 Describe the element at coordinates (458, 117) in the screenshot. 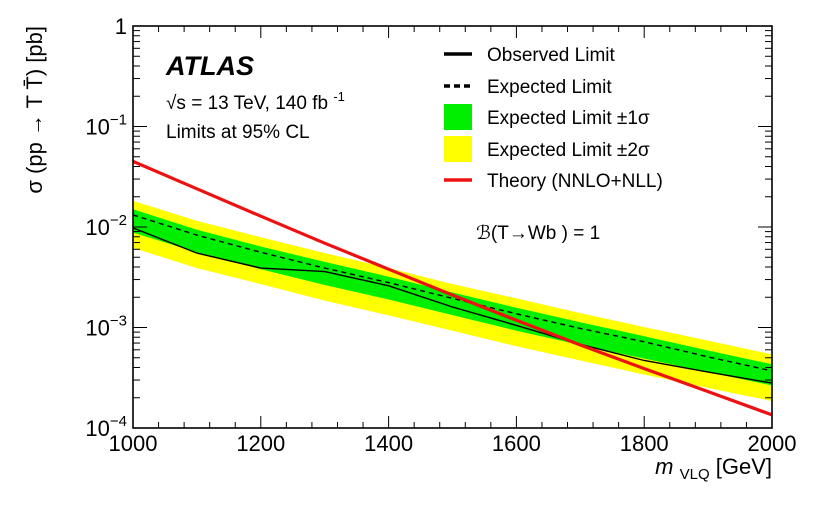

I see `legend-band1-swatch` at that location.